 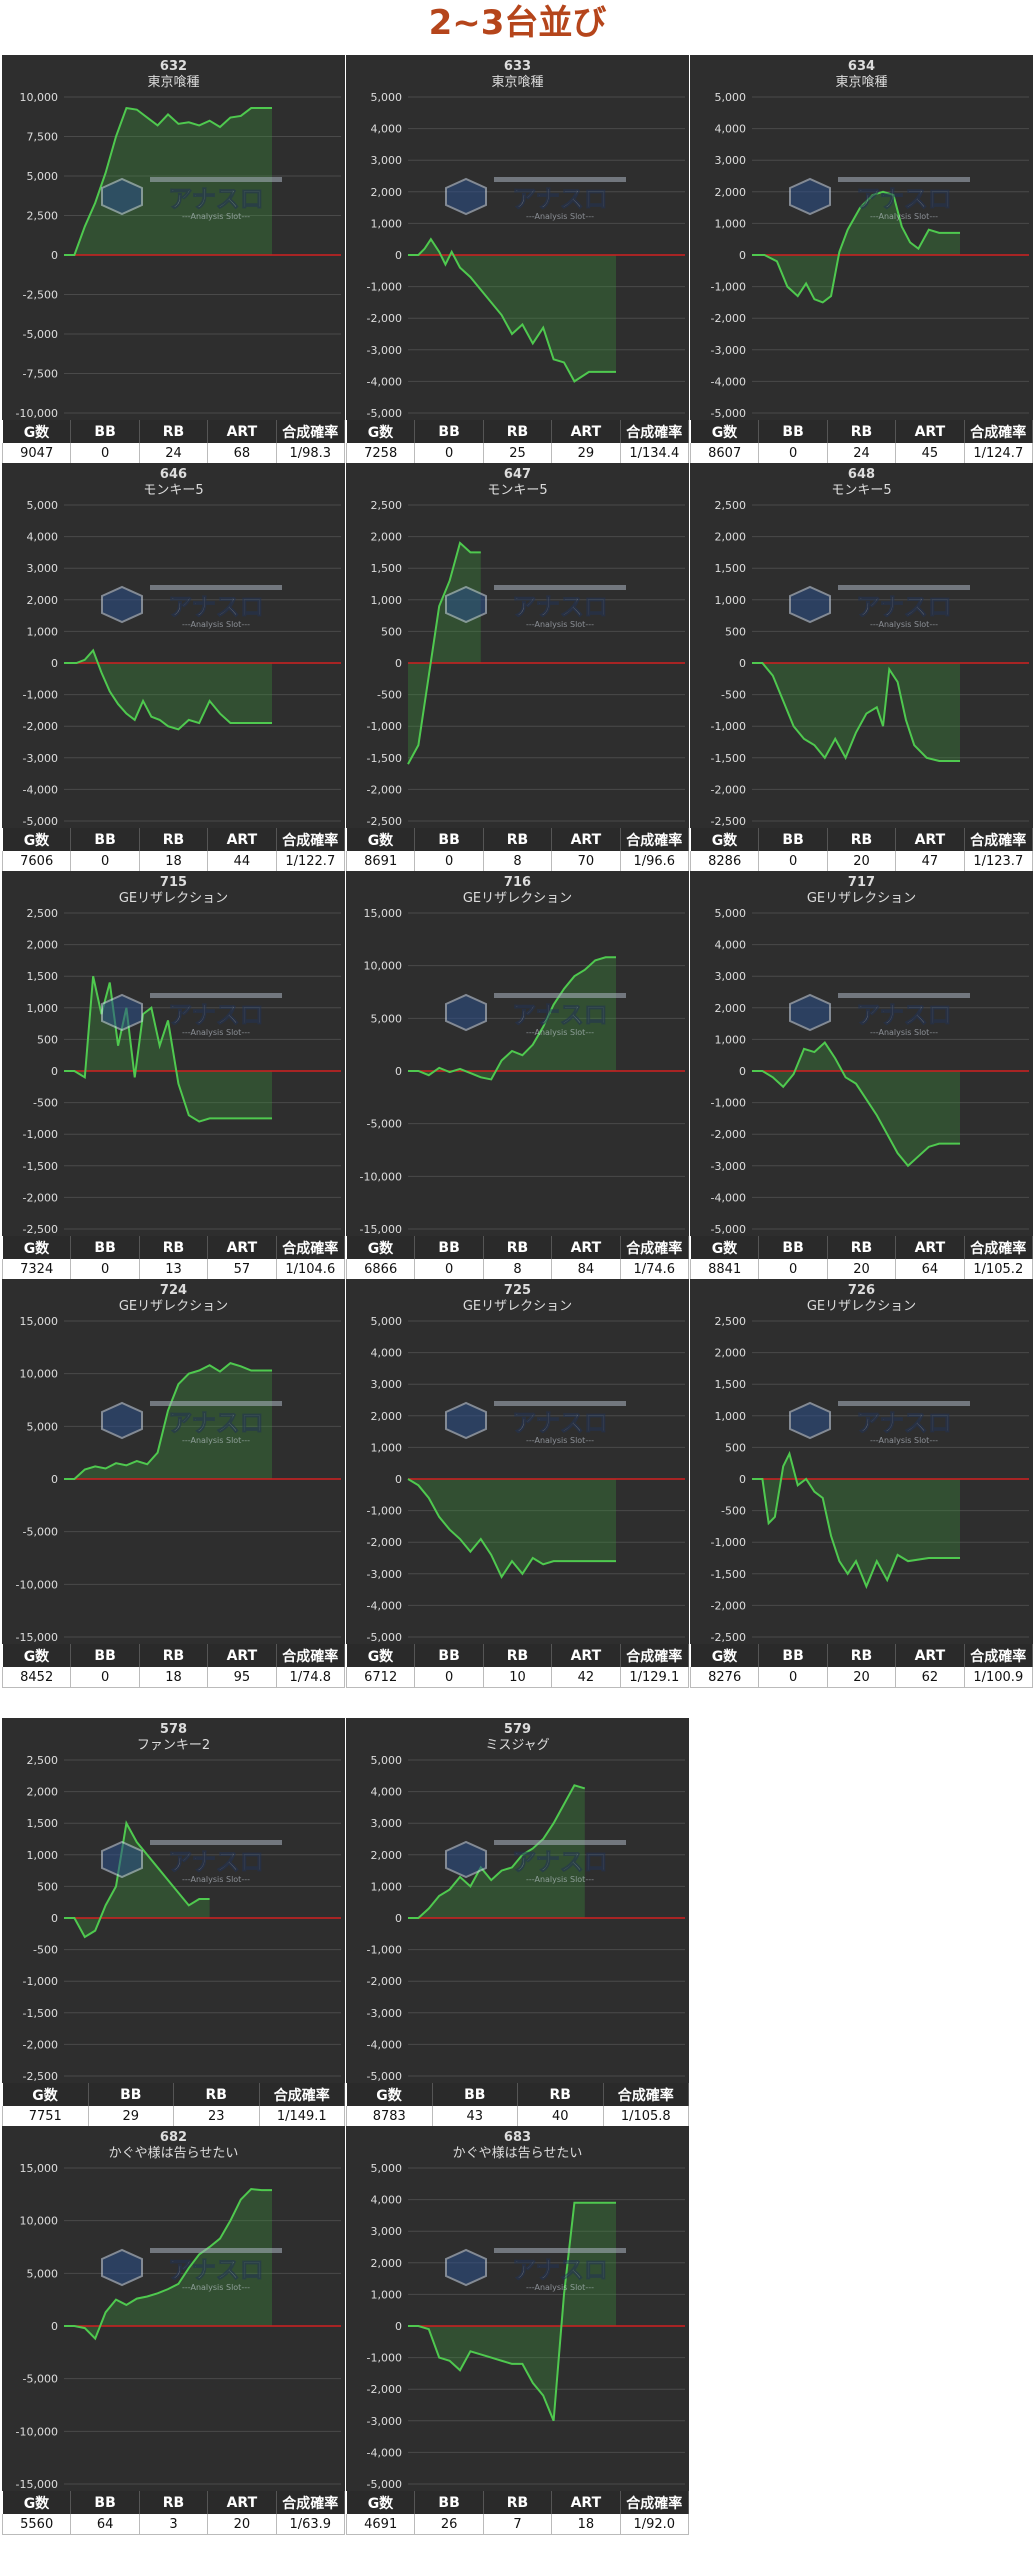 What do you see at coordinates (517, 1677) in the screenshot?
I see `stats-value: 10` at bounding box center [517, 1677].